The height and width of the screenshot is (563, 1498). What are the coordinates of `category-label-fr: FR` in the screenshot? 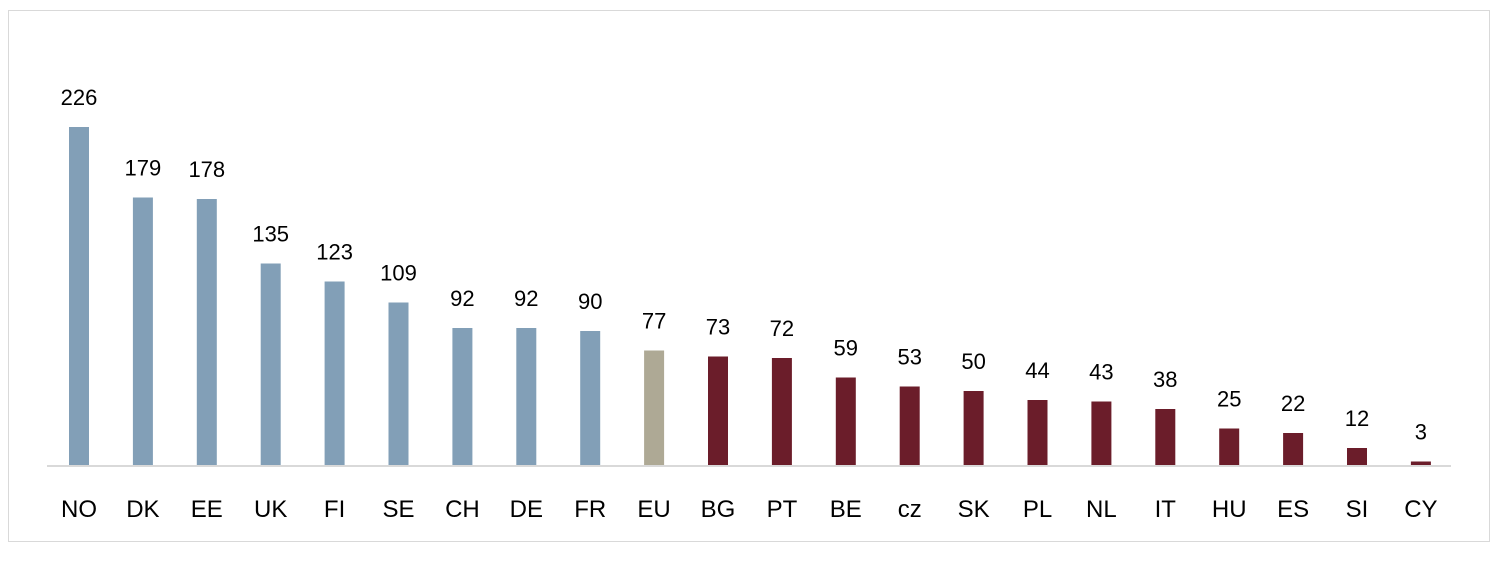 It's located at (590, 509).